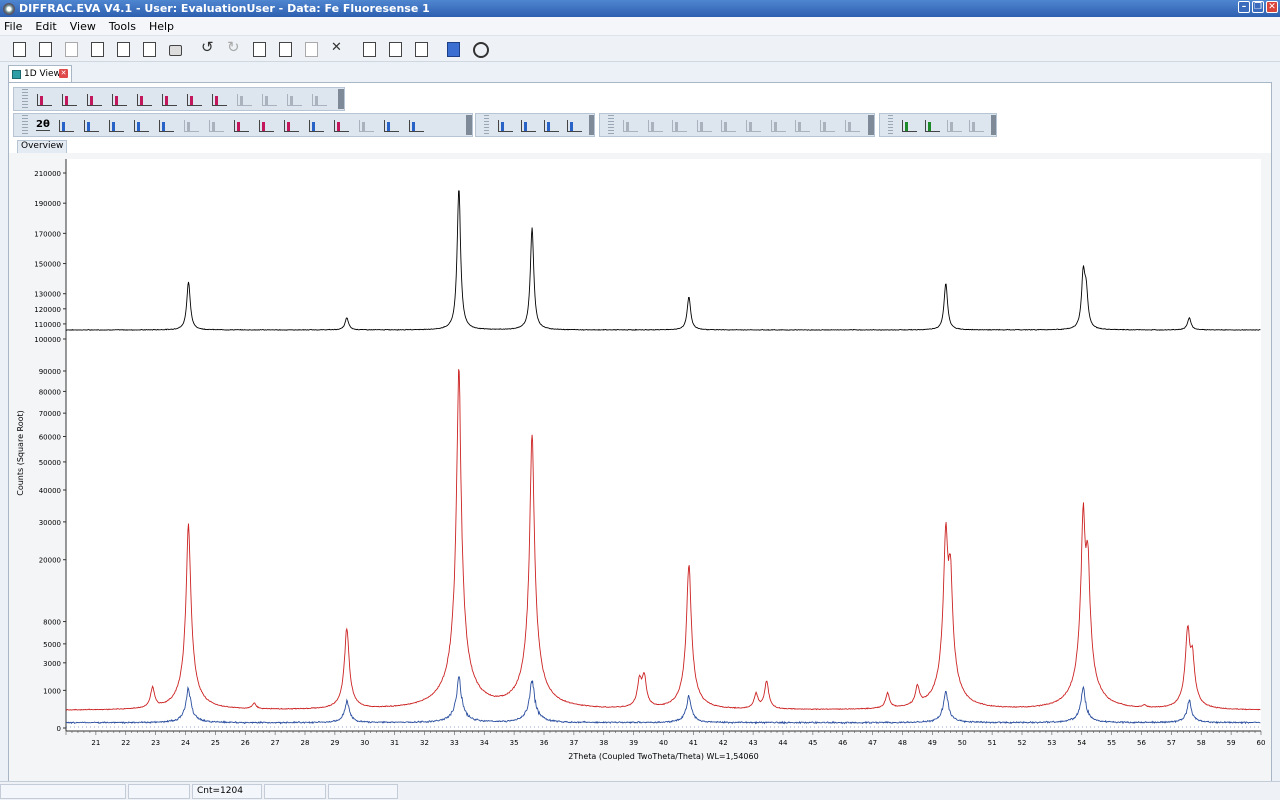  I want to click on background-icon, so click(44, 99).